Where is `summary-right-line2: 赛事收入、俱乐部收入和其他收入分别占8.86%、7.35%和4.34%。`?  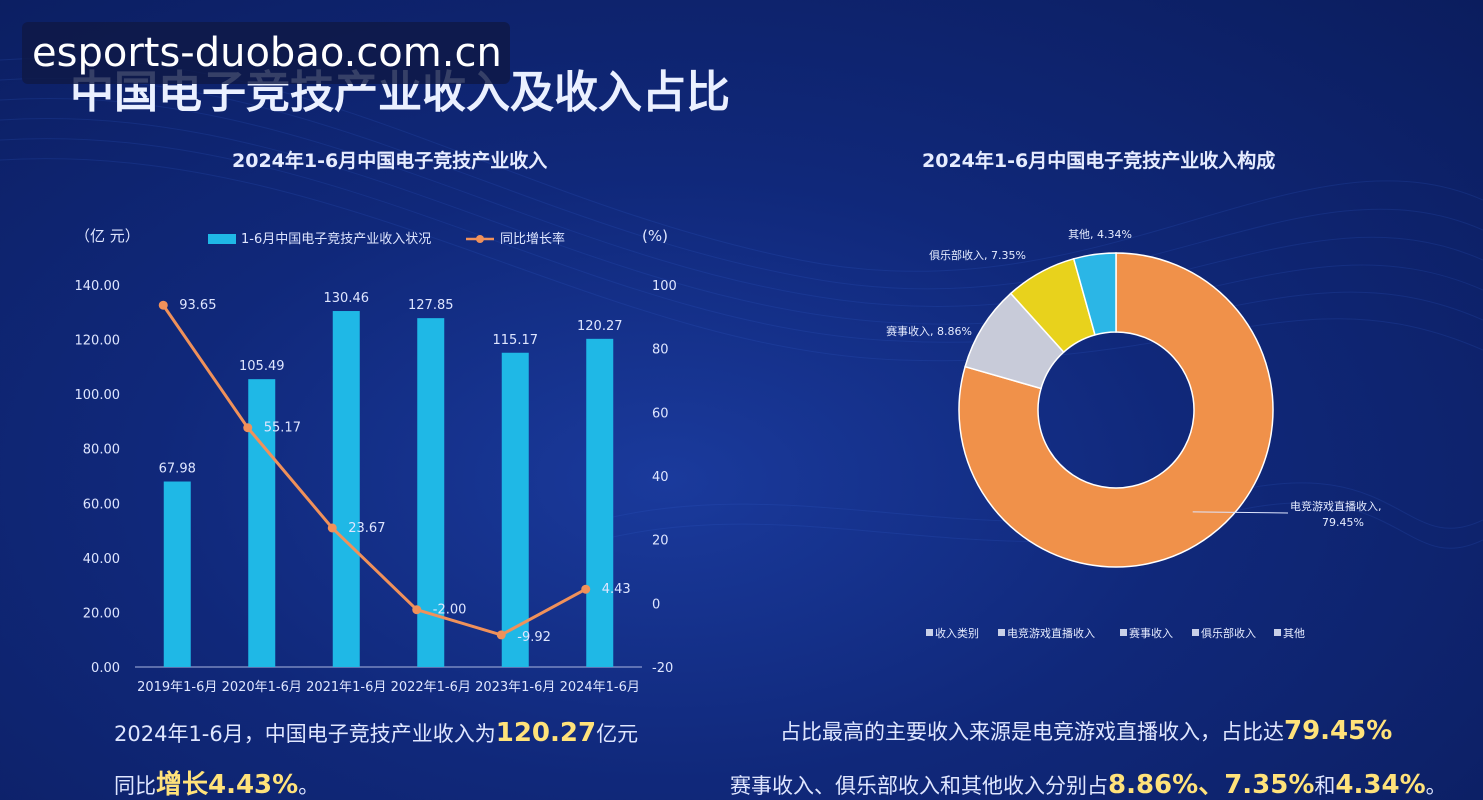
summary-right-line2: 赛事收入、俱乐部收入和其他收入分别占8.86%、7.35%和4.34%。 is located at coordinates (1088, 782).